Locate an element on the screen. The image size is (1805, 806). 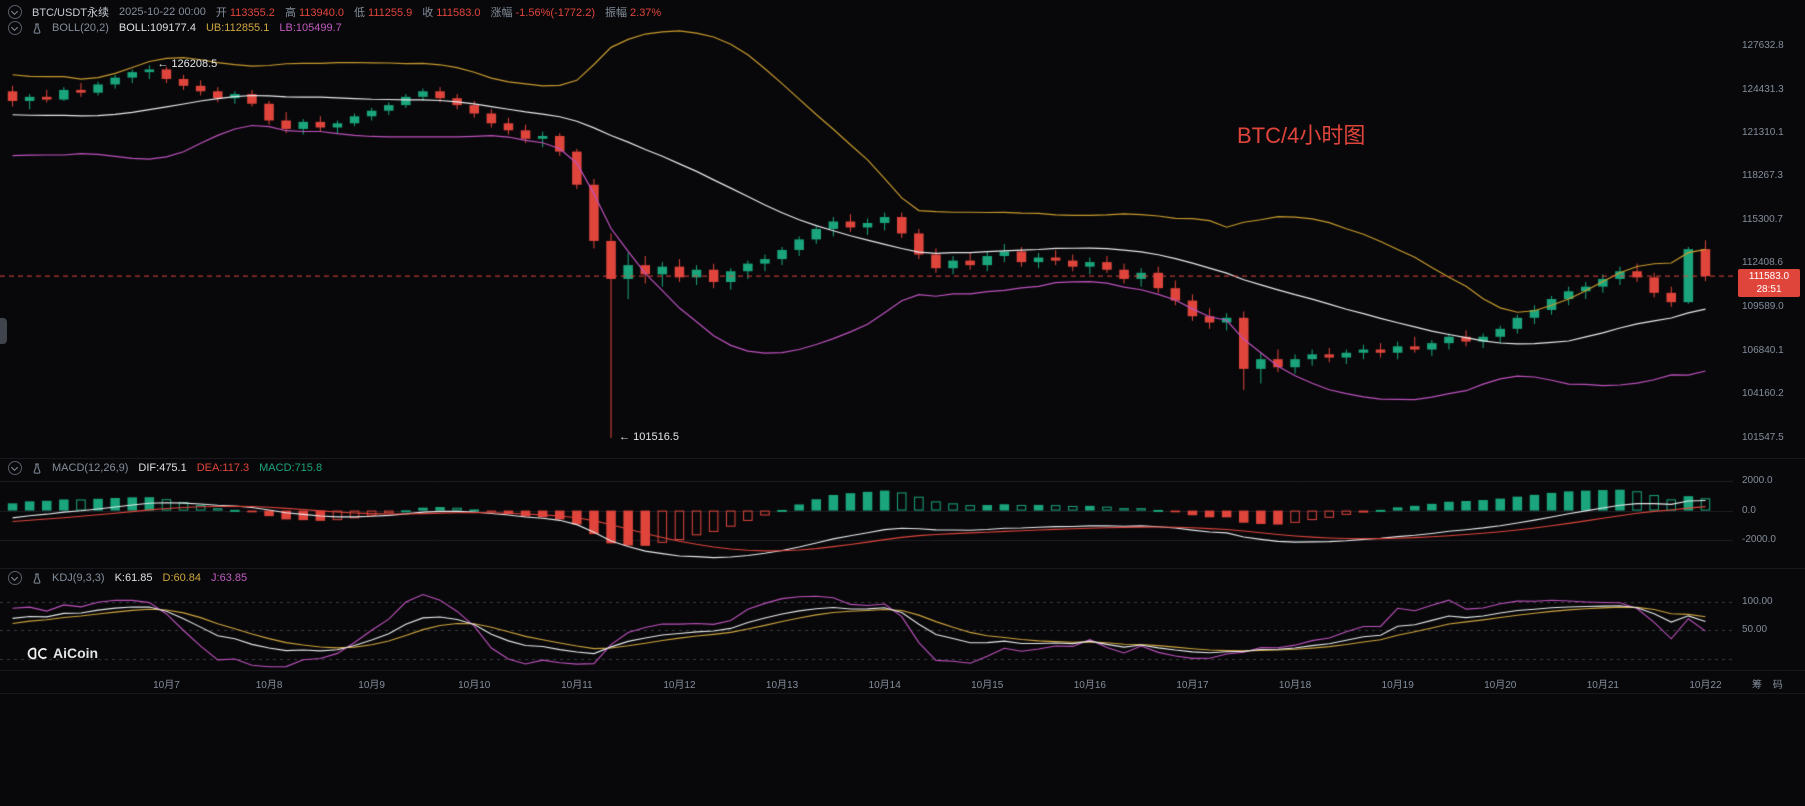
kdj-k-value: K:61.85 is located at coordinates (133, 578).